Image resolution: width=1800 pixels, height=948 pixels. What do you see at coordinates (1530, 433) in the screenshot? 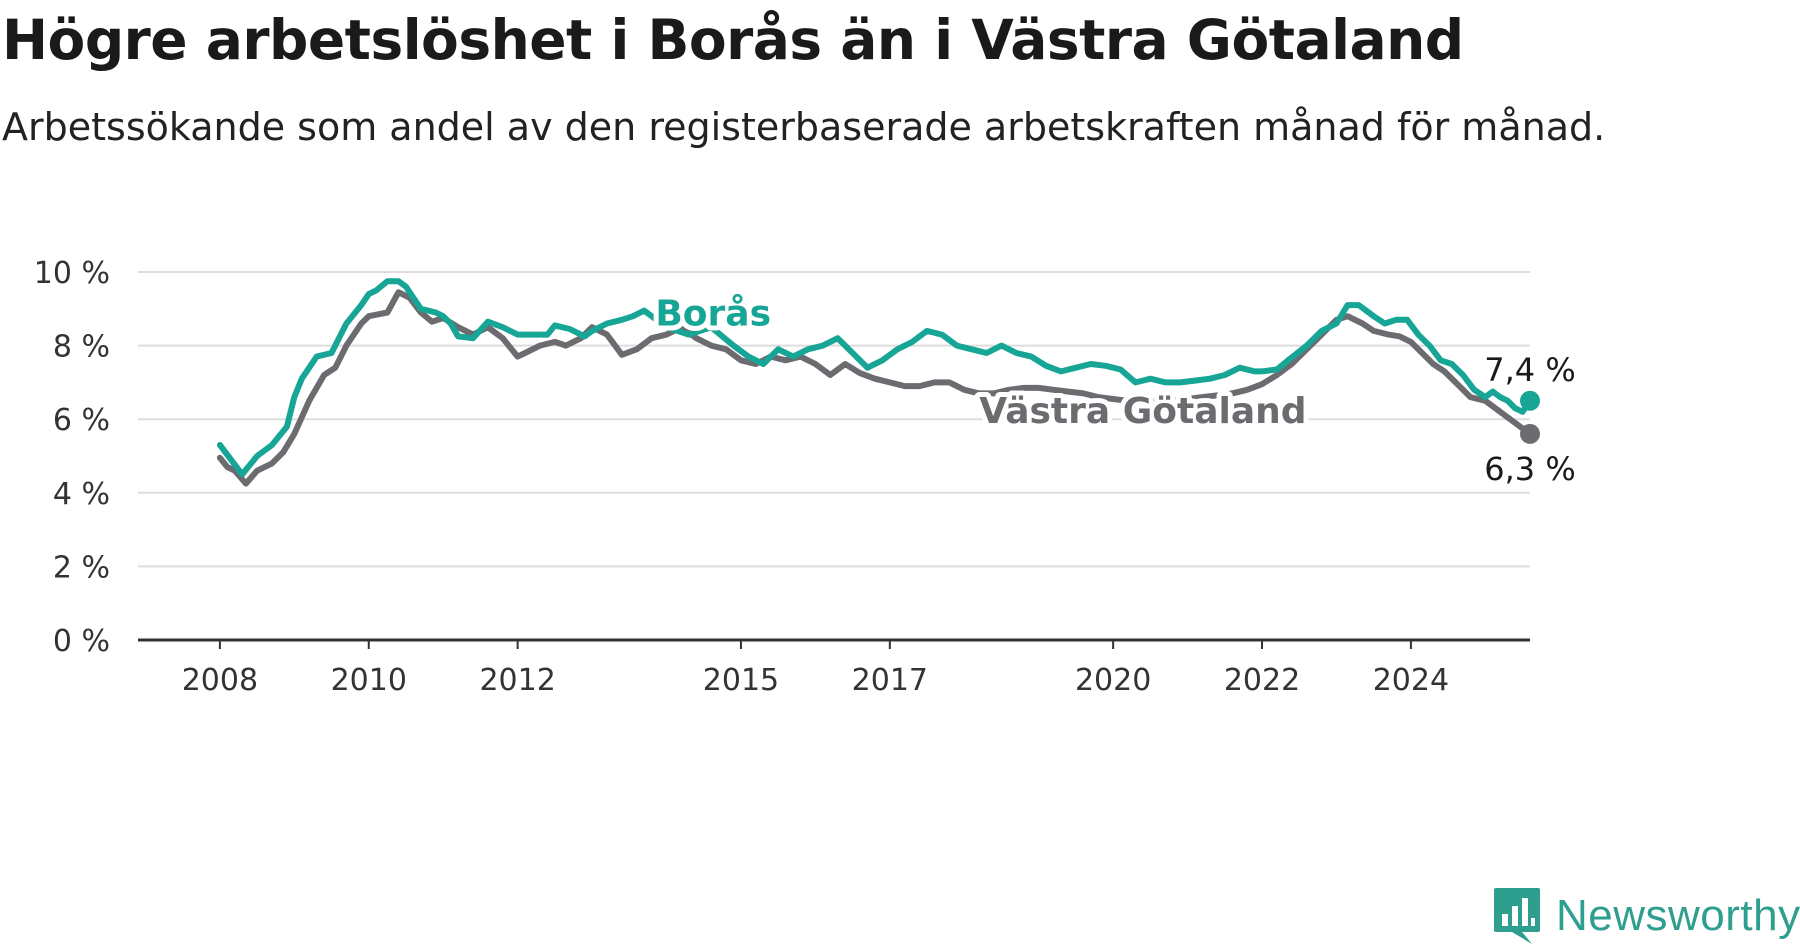
I see `end-point-vastra-gotaland` at bounding box center [1530, 433].